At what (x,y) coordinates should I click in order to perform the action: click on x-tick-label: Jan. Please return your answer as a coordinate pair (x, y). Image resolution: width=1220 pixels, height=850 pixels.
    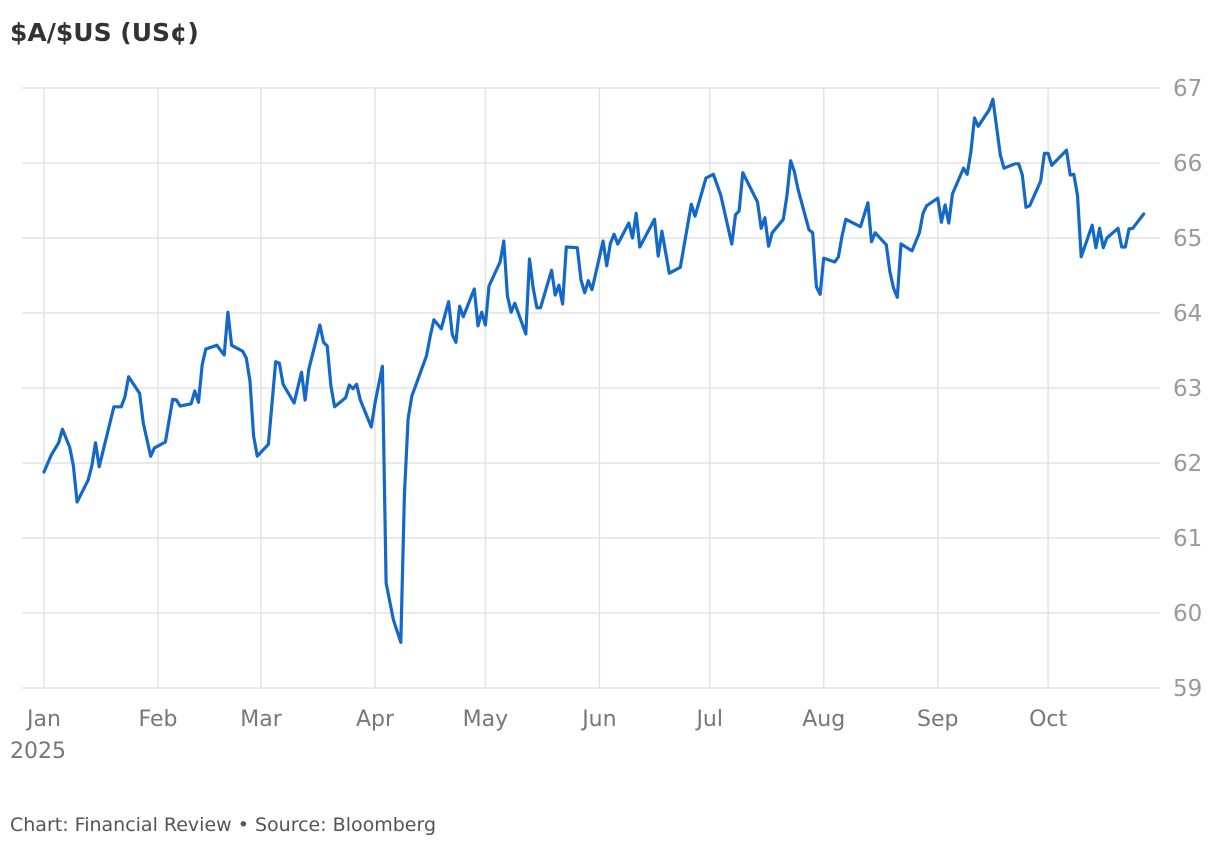
    Looking at the image, I should click on (43, 719).